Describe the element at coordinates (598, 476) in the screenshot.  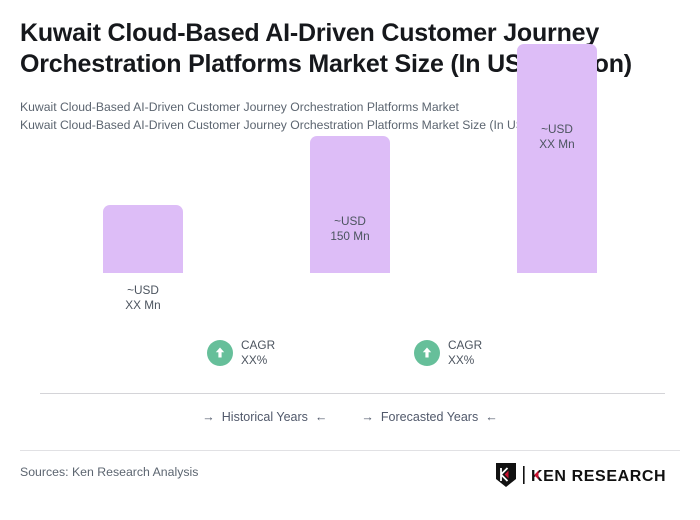
I see `svg-text: KEN RESEARCH` at that location.